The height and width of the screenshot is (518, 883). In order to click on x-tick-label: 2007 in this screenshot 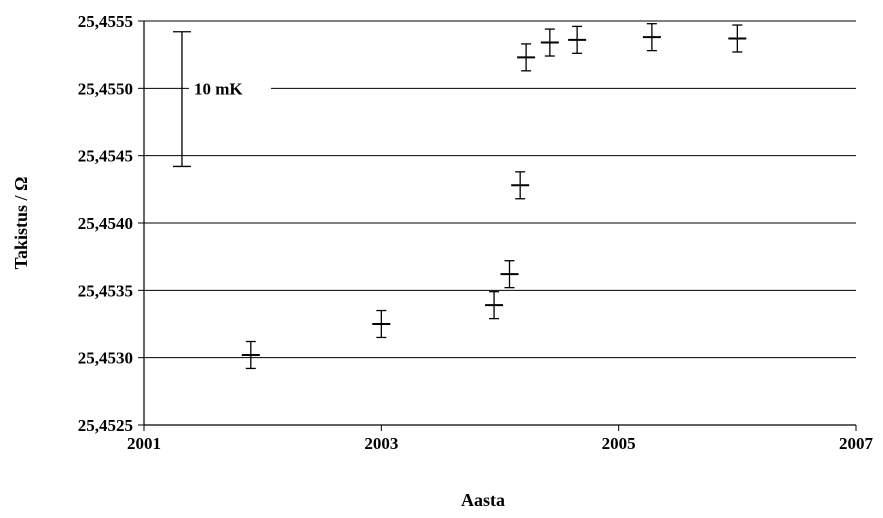, I will do `click(856, 443)`.